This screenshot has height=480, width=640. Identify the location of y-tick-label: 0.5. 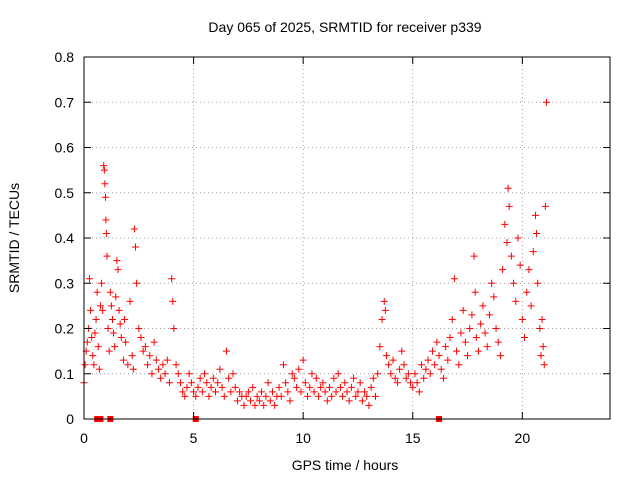
(65, 193).